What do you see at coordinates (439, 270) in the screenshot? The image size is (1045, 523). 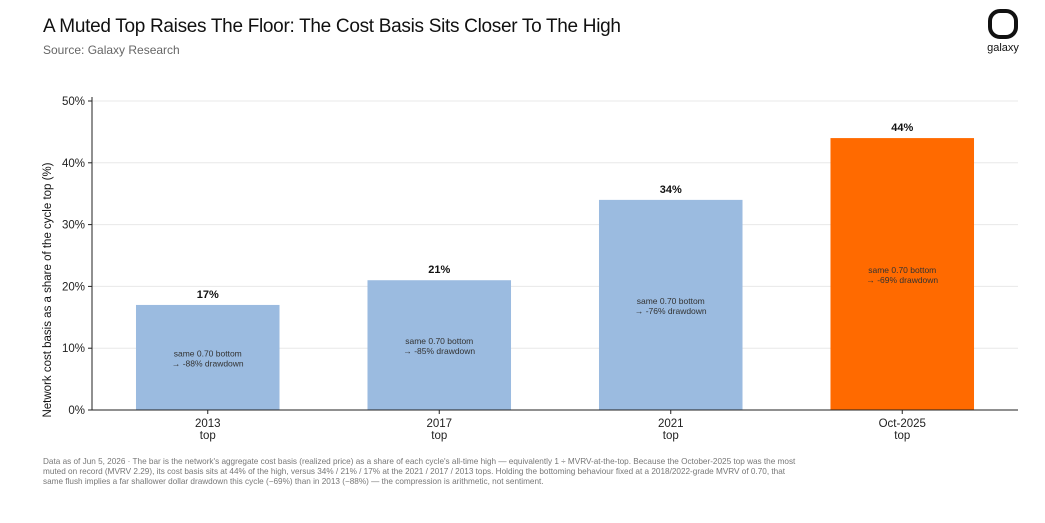 I see `bar-value-label: 21%` at bounding box center [439, 270].